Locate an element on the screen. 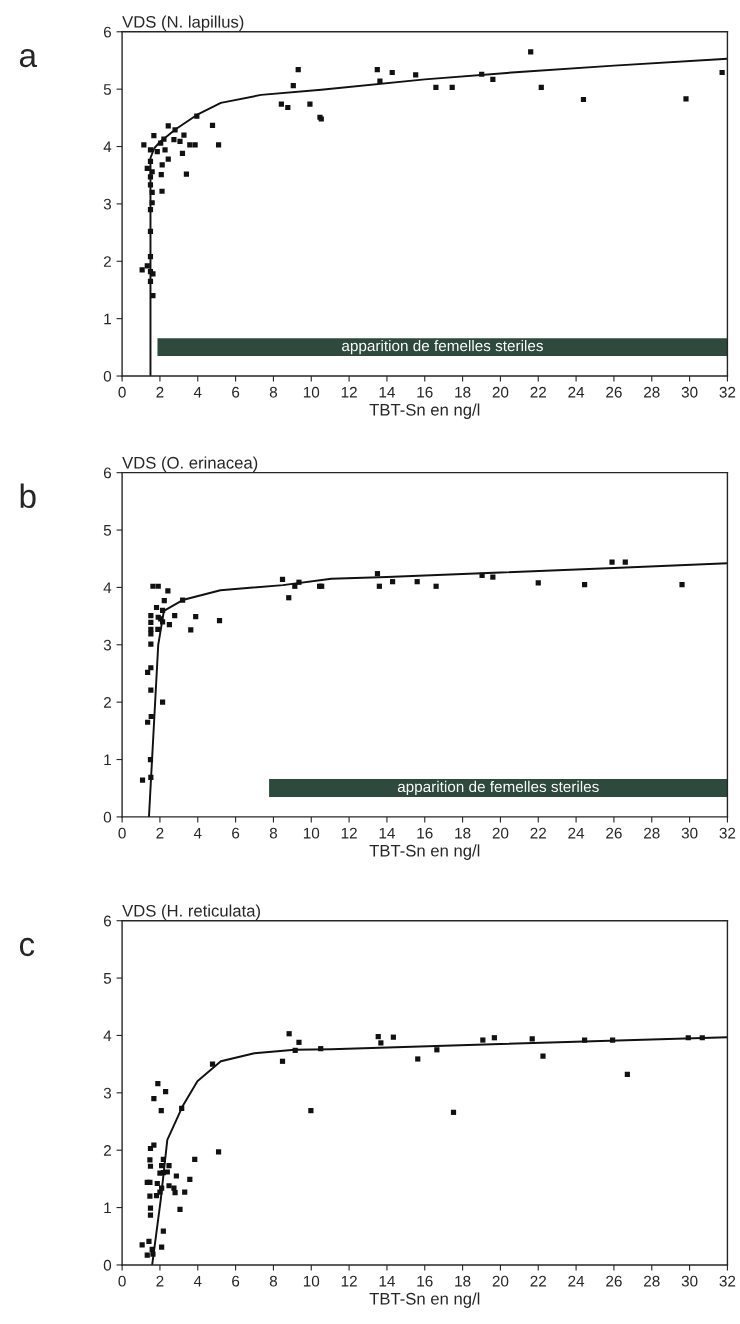 This screenshot has height=1324, width=740. text: b is located at coordinates (28, 496).